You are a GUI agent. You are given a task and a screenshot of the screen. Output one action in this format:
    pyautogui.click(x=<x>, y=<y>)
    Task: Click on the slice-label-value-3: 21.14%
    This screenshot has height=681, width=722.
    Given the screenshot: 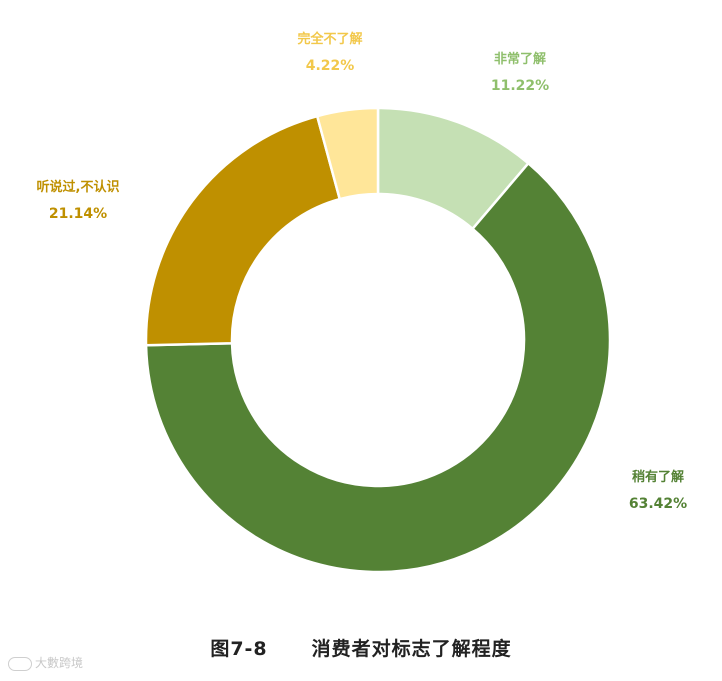 What is the action you would take?
    pyautogui.click(x=78, y=214)
    